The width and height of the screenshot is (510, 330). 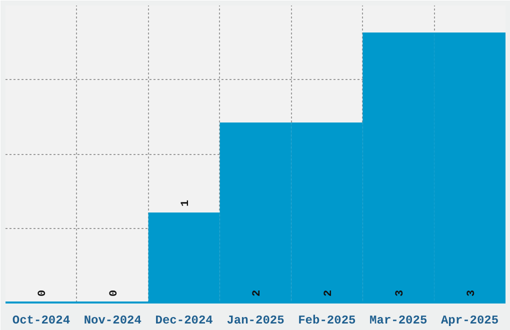 What do you see at coordinates (255, 321) in the screenshot?
I see `x-tick-label: Jan-2025` at bounding box center [255, 321].